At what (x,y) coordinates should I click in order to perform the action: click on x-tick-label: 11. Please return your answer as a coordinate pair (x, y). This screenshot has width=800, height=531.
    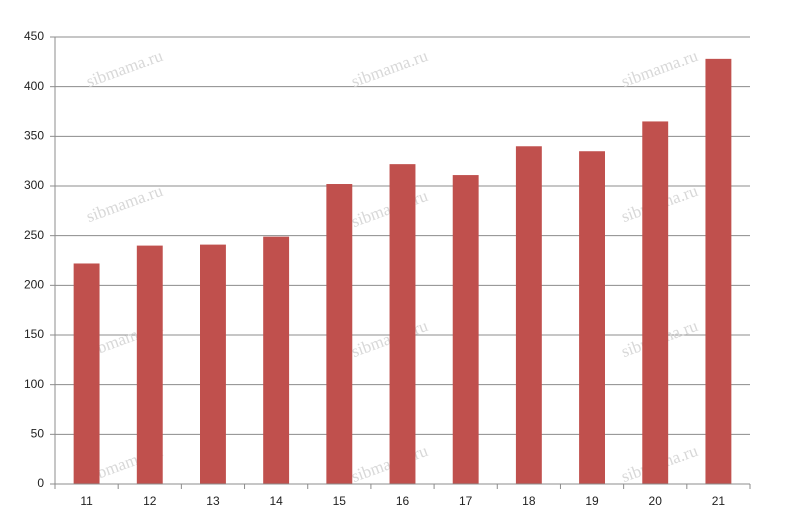
    Looking at the image, I should click on (86, 501).